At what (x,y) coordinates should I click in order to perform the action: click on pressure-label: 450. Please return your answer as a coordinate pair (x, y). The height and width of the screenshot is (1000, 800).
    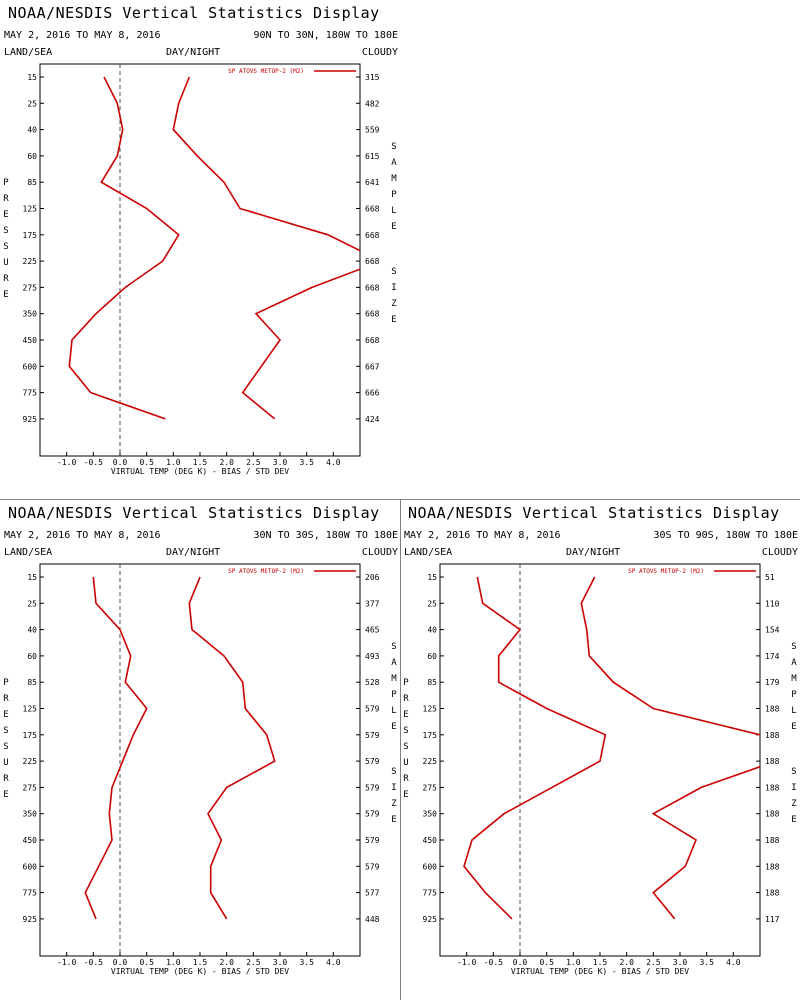
    Looking at the image, I should click on (30, 340).